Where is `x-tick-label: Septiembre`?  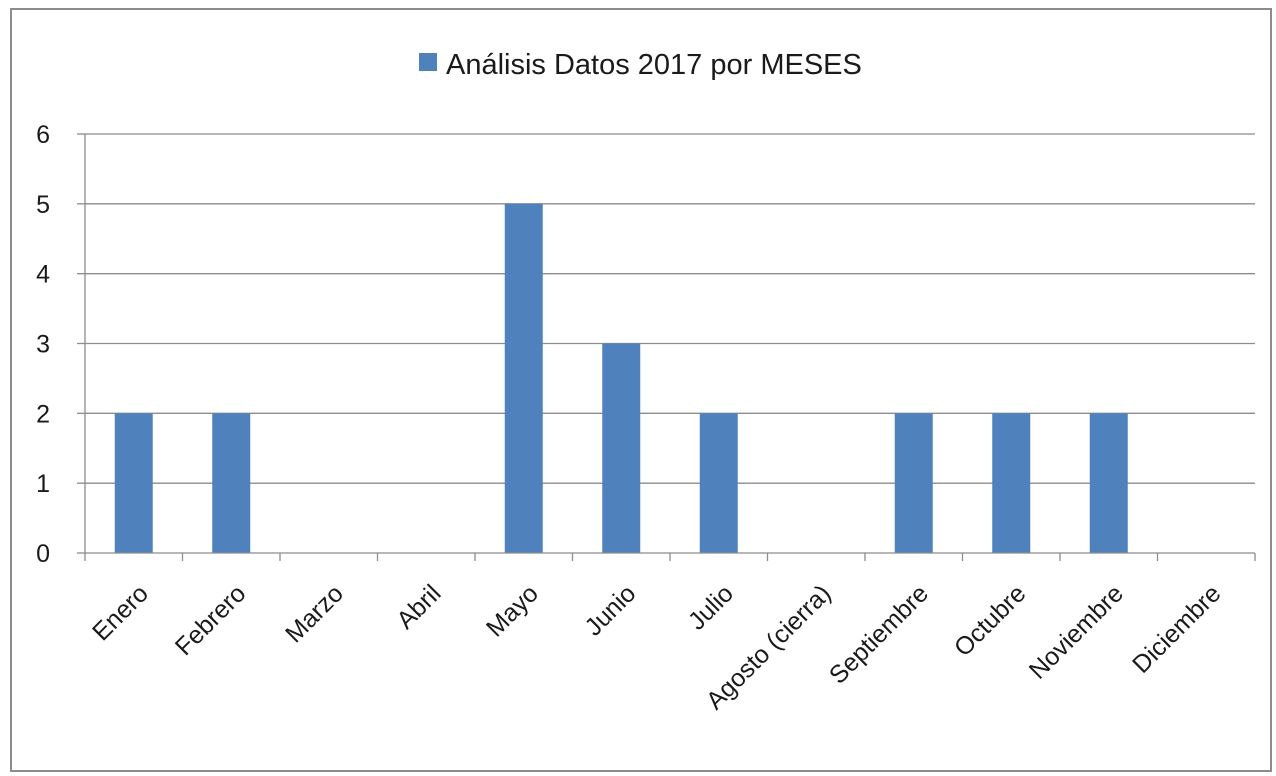 x-tick-label: Septiembre is located at coordinates (879, 634).